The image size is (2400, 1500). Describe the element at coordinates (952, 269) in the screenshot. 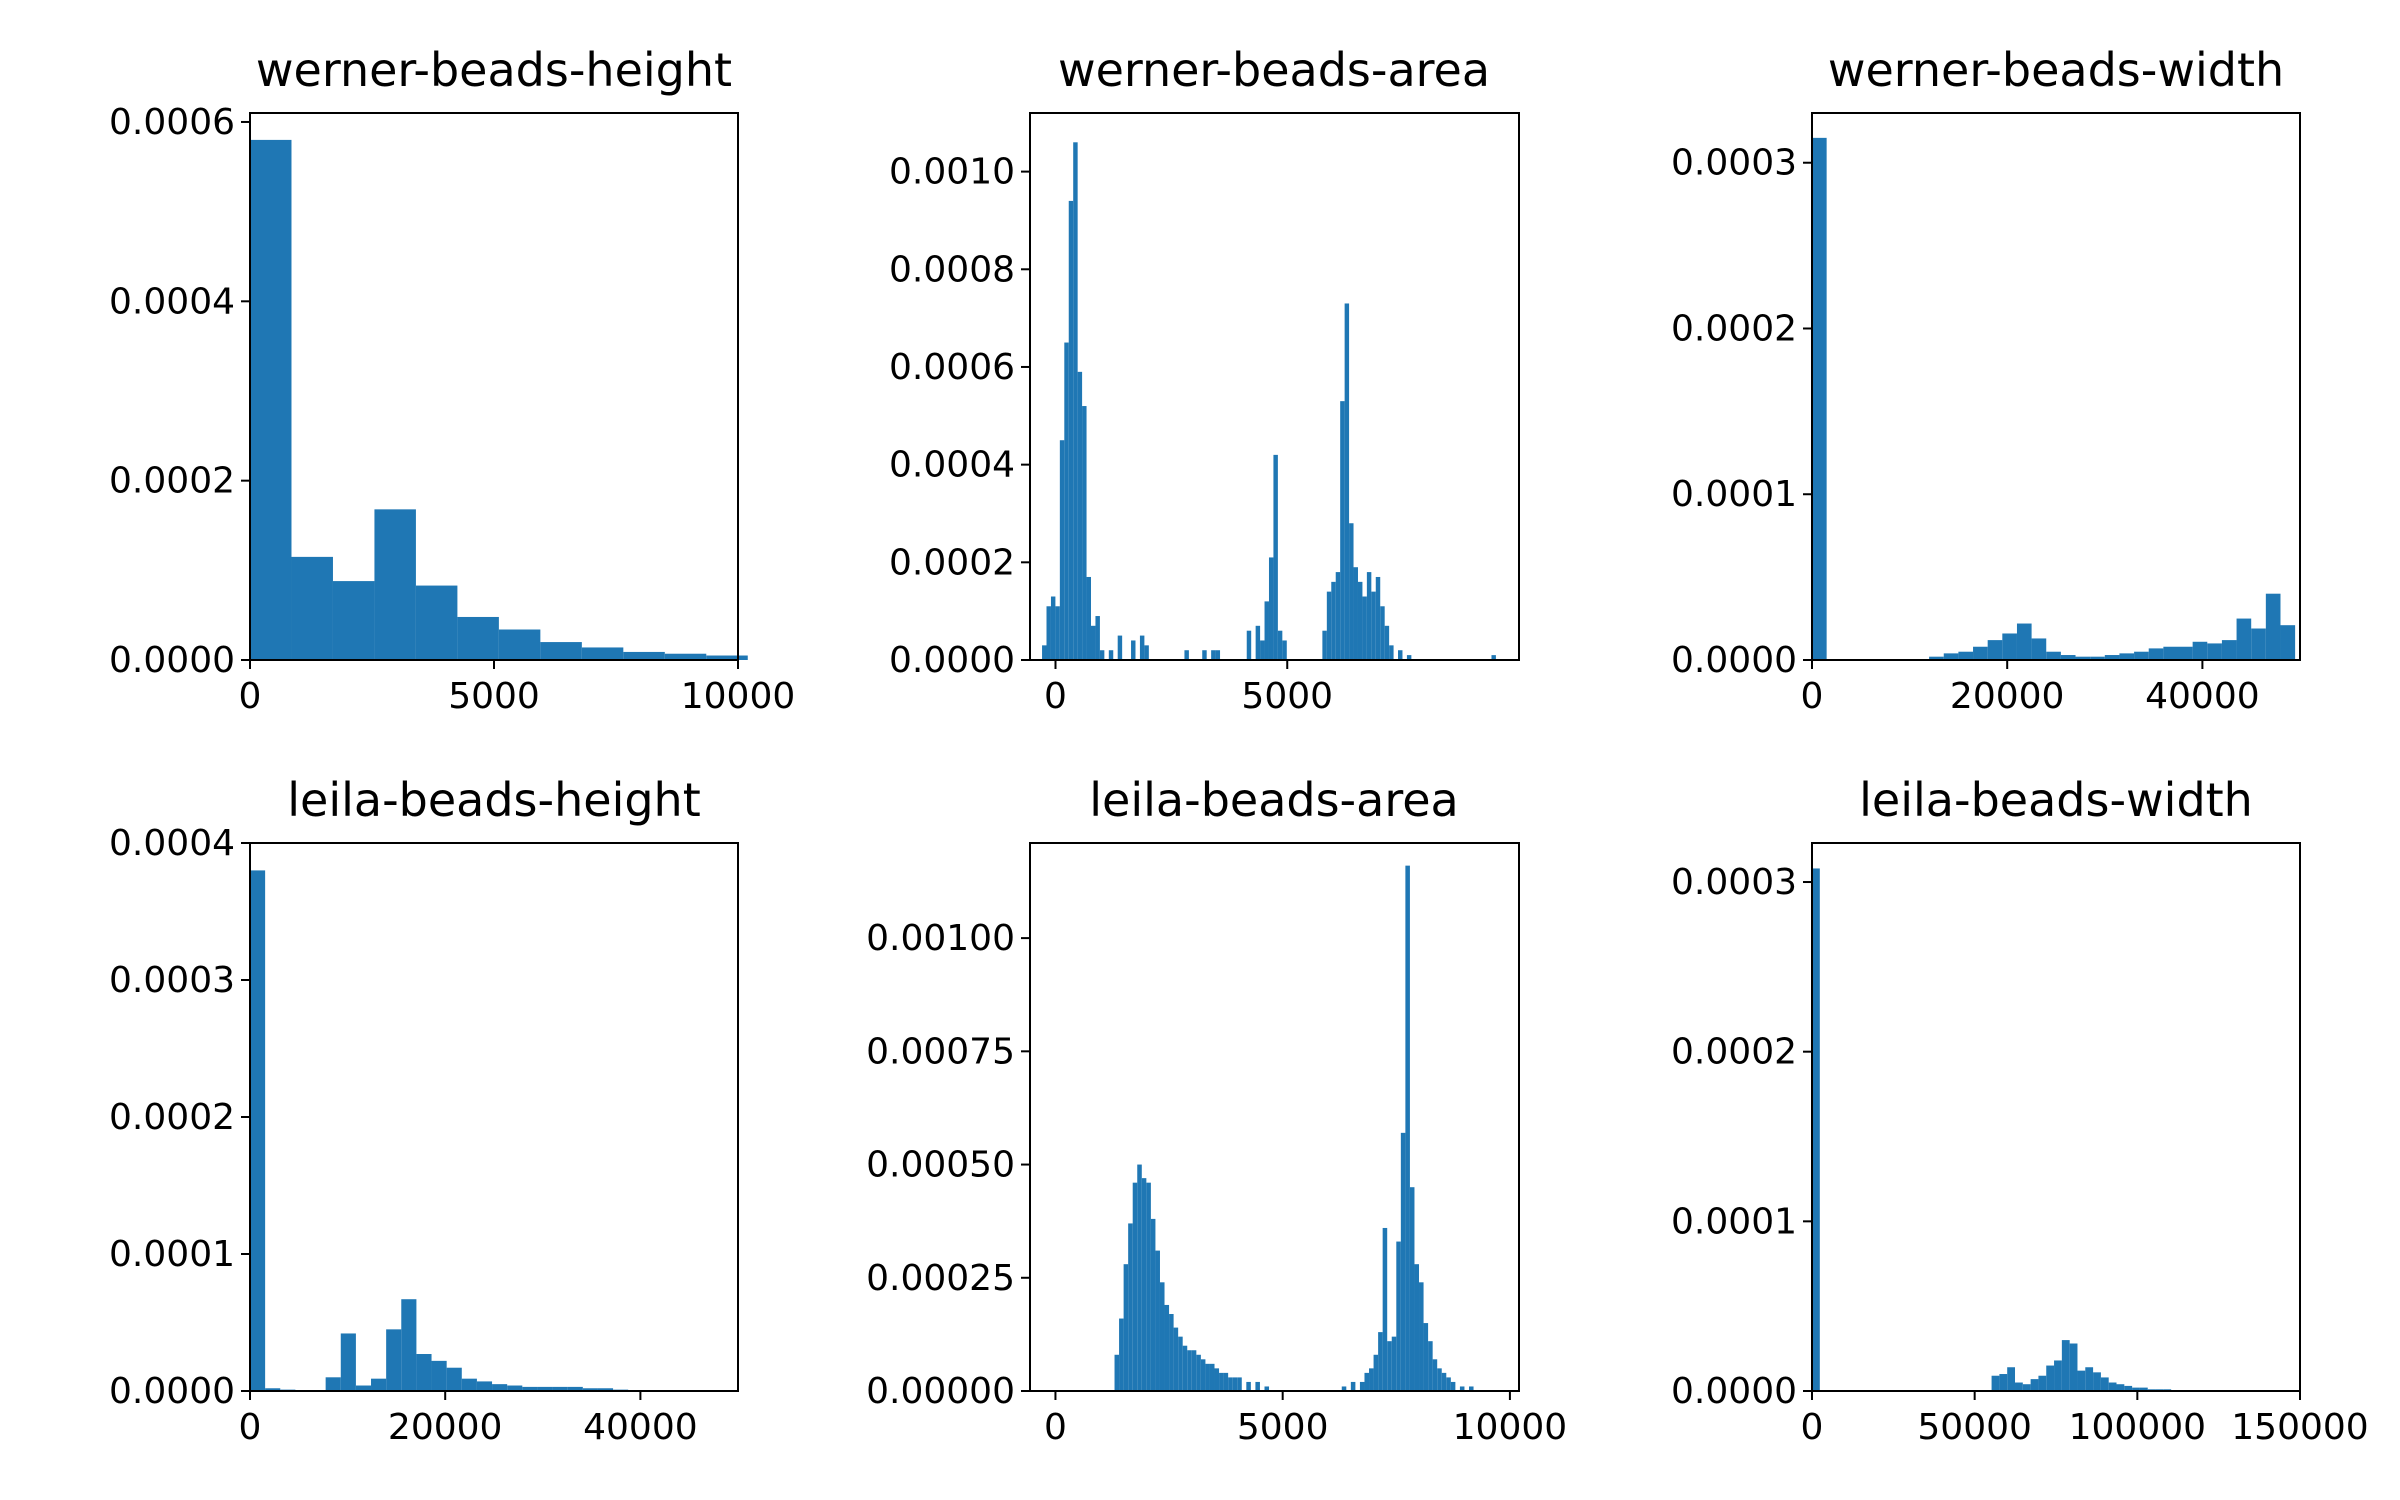

I see `y-tick-label: 0.0008` at that location.